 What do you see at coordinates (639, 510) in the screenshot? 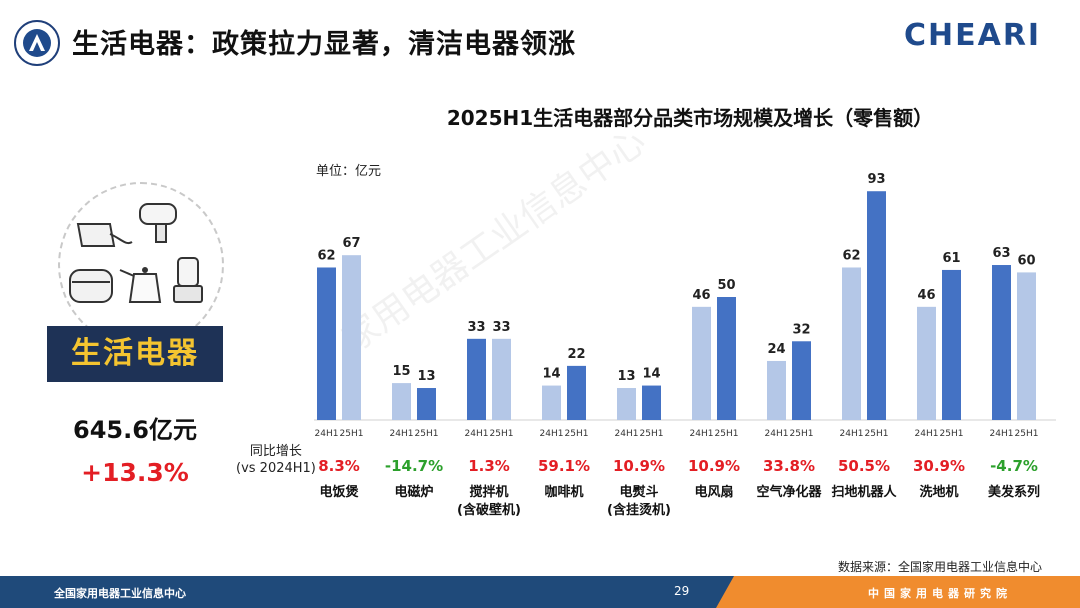
I see `category-subname: (含挂烫机)` at bounding box center [639, 510].